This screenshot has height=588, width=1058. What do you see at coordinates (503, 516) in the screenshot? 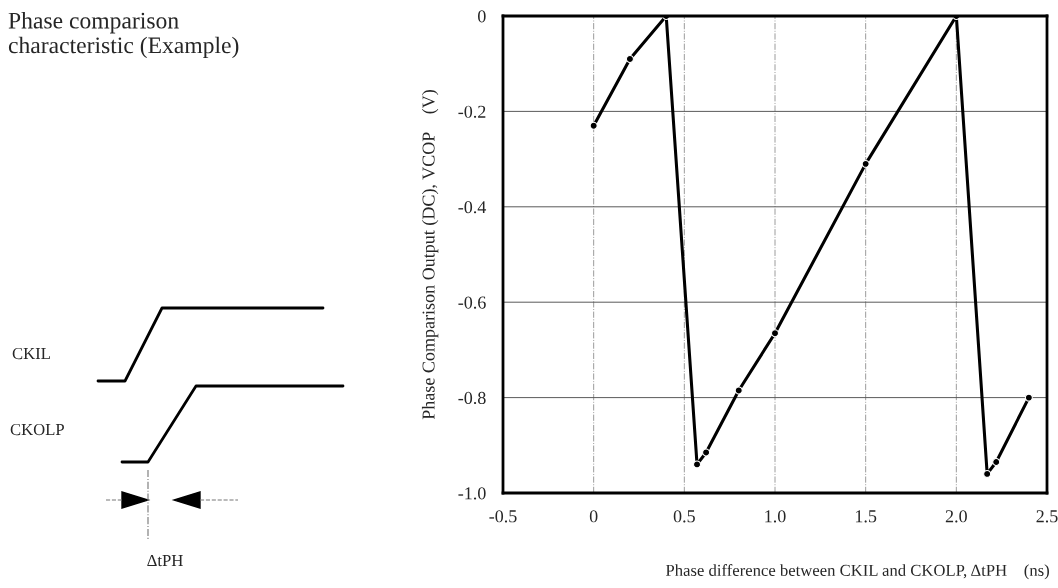
I see `x-tick-label: -0.5` at bounding box center [503, 516].